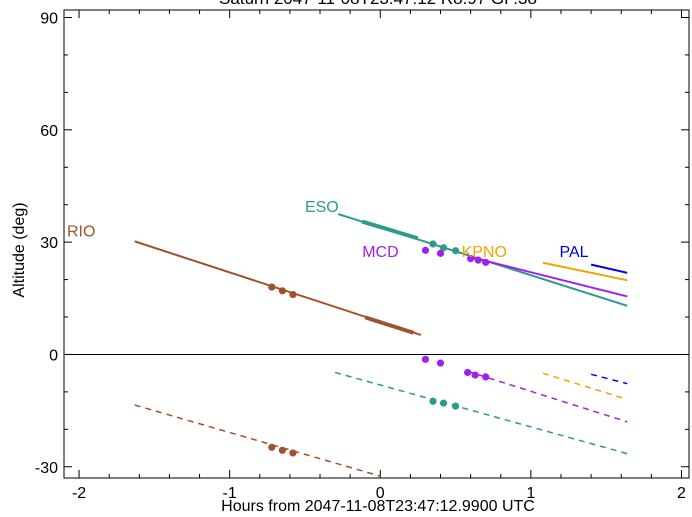 This screenshot has width=692, height=517. I want to click on rio-below-horizon-line, so click(257, 440).